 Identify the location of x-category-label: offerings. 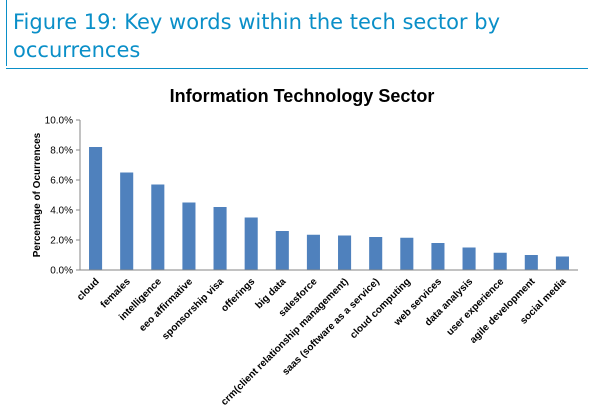
(238, 295).